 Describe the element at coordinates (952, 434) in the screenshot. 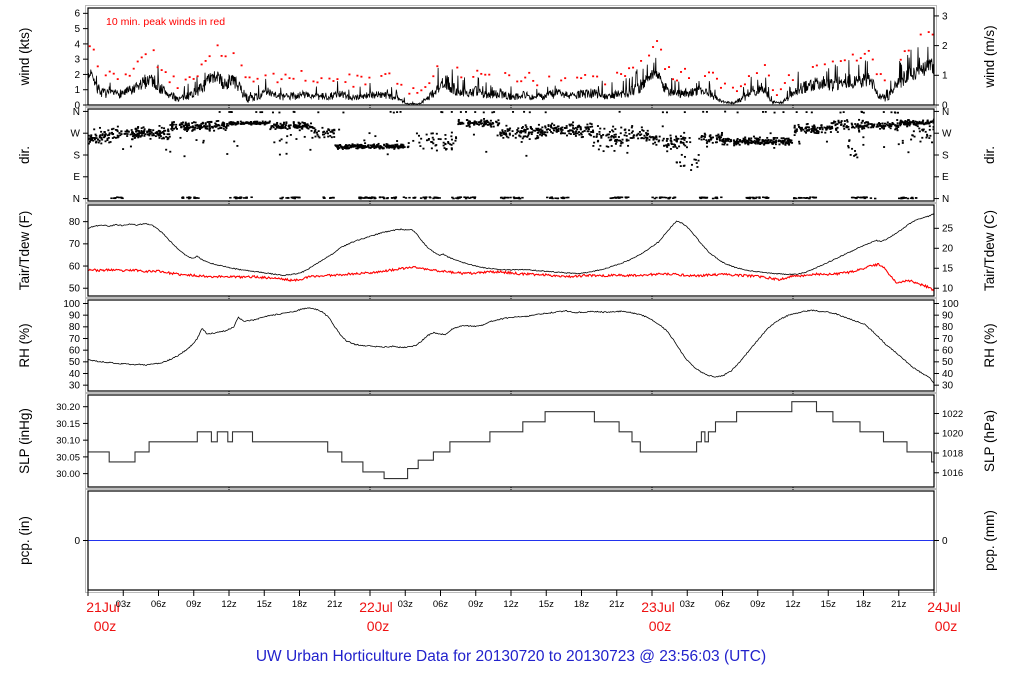

I see `svg-text: 1020` at that location.